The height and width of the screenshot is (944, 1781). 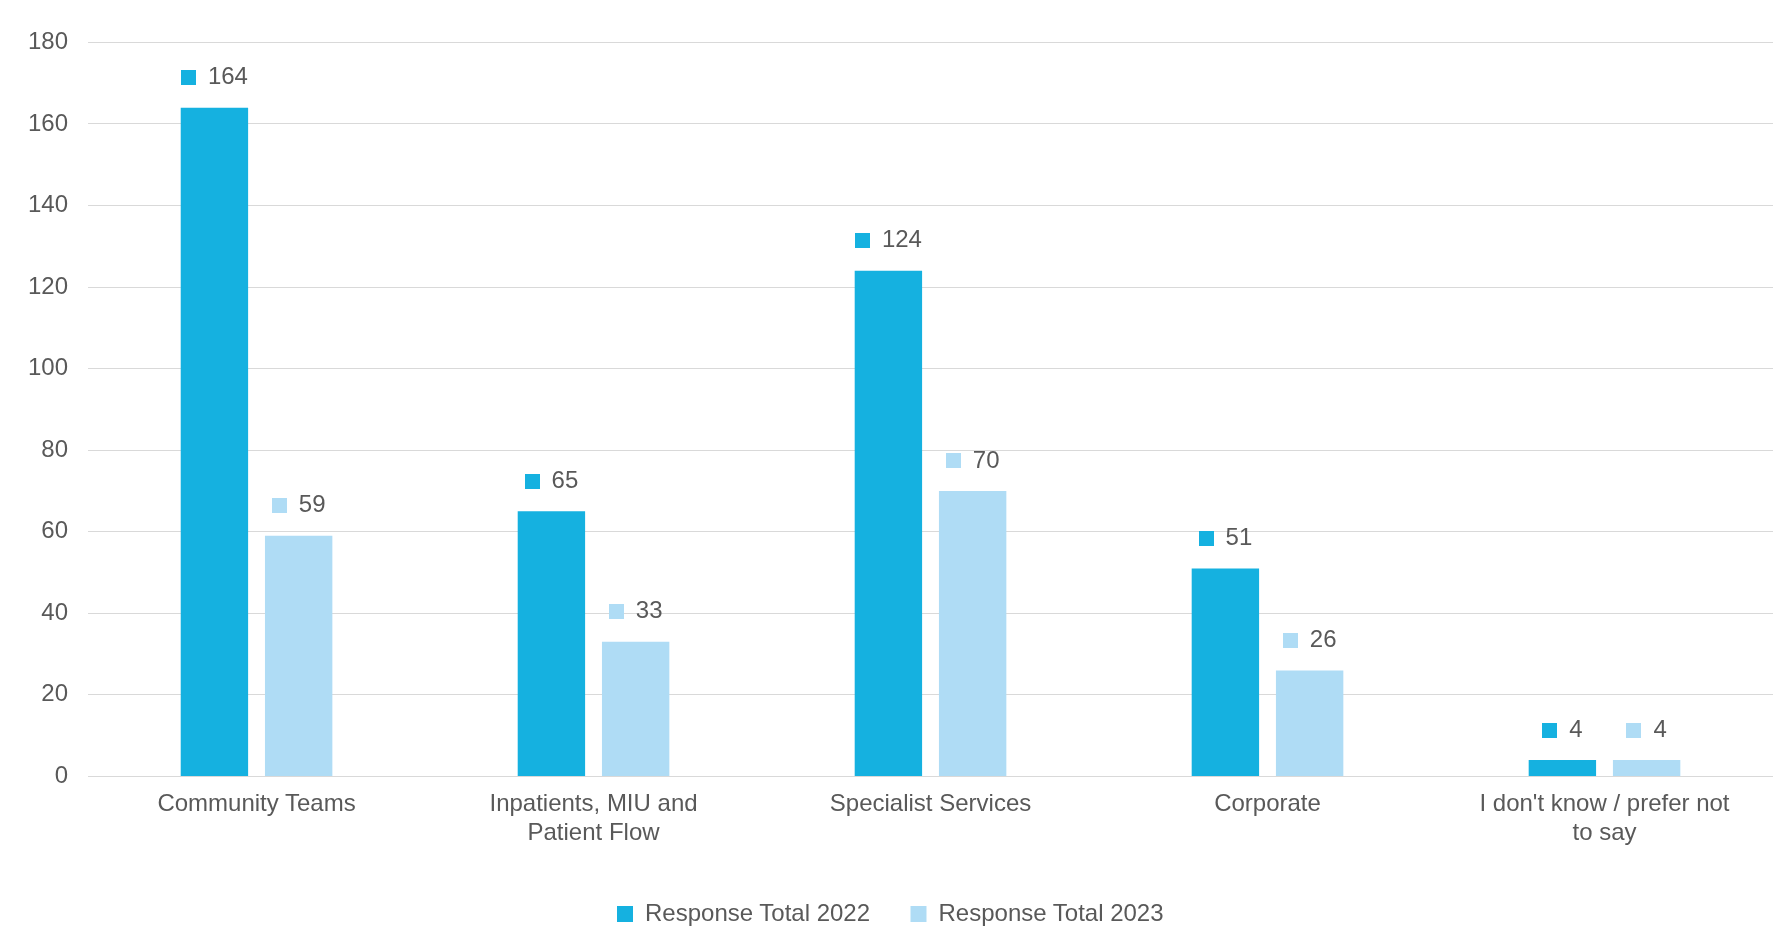 What do you see at coordinates (256, 803) in the screenshot?
I see `x-tick-label: Community Teams` at bounding box center [256, 803].